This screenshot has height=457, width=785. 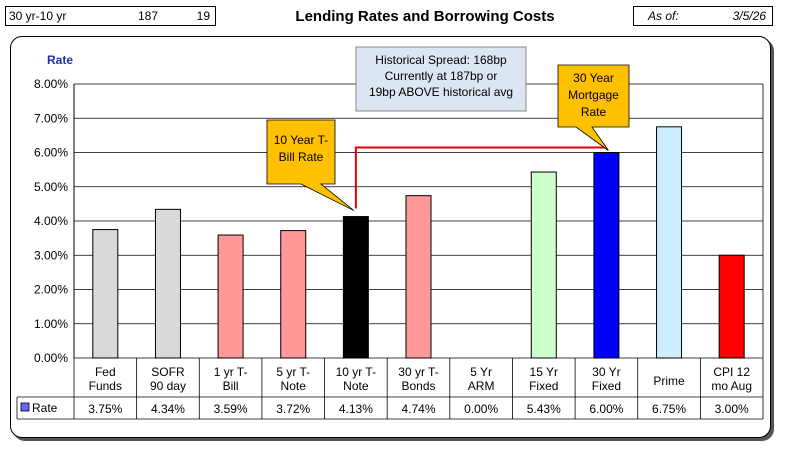 What do you see at coordinates (749, 16) in the screenshot?
I see `asof-date: 3/5/26` at bounding box center [749, 16].